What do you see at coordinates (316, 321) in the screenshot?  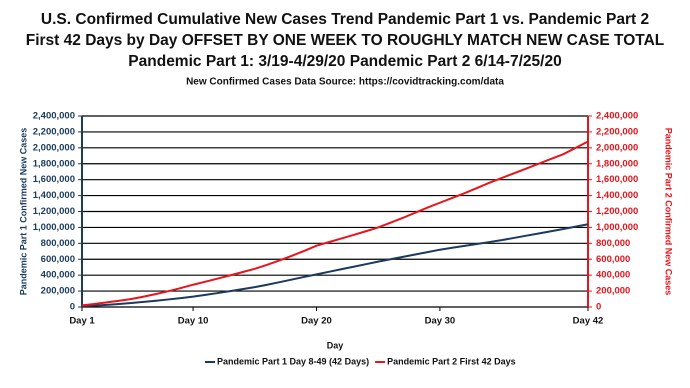 I see `x-tick-label: Day 20` at bounding box center [316, 321].